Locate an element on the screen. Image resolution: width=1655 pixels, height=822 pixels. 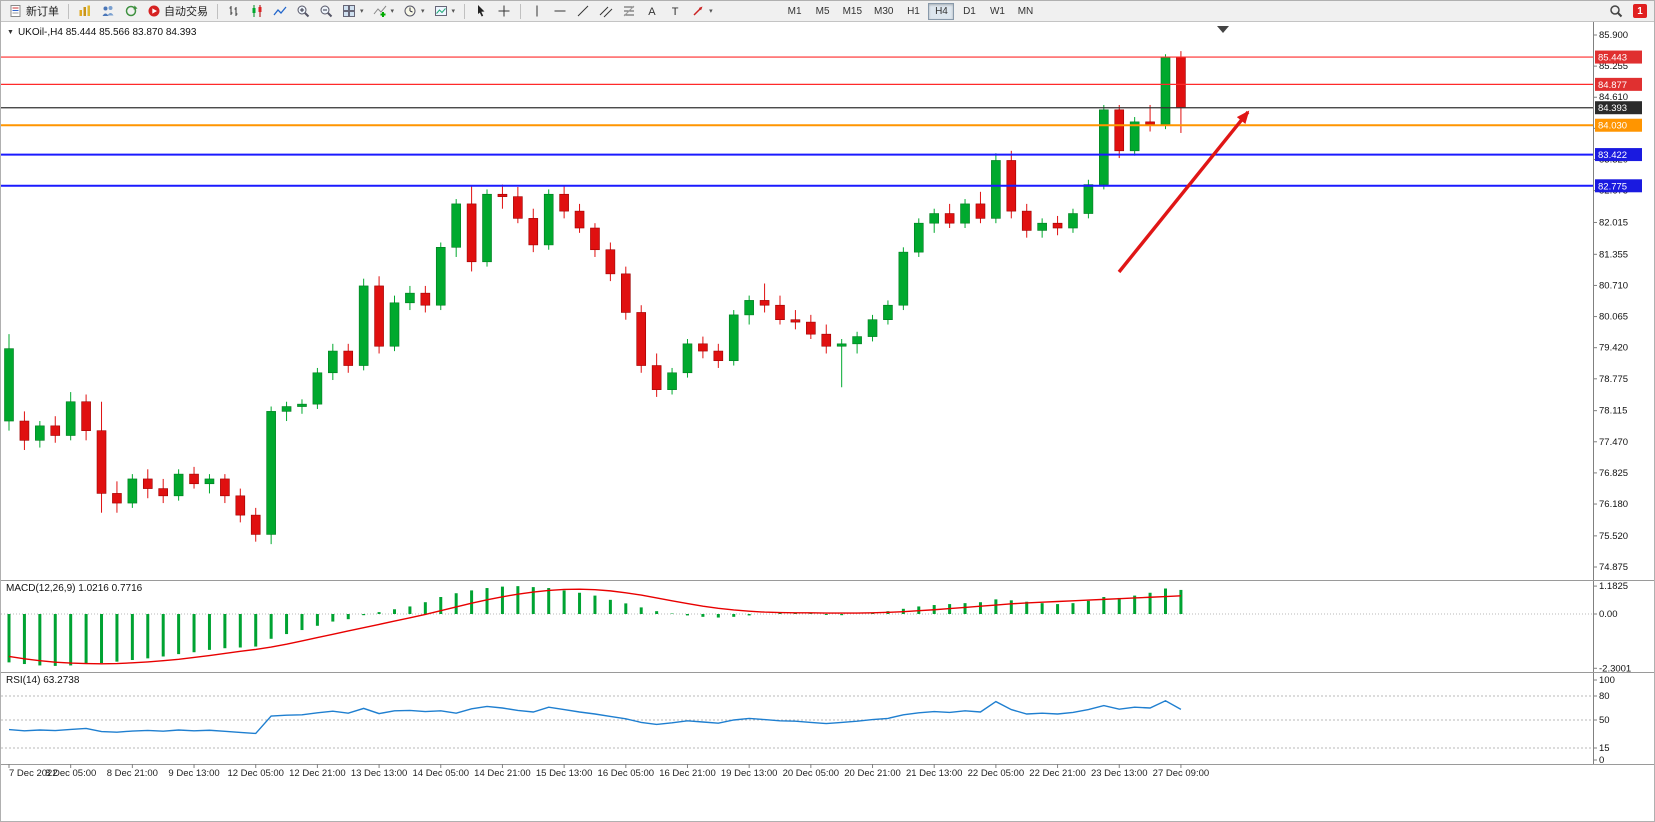
chevron-down-icon: ▾ is located at coordinates (453, 11).